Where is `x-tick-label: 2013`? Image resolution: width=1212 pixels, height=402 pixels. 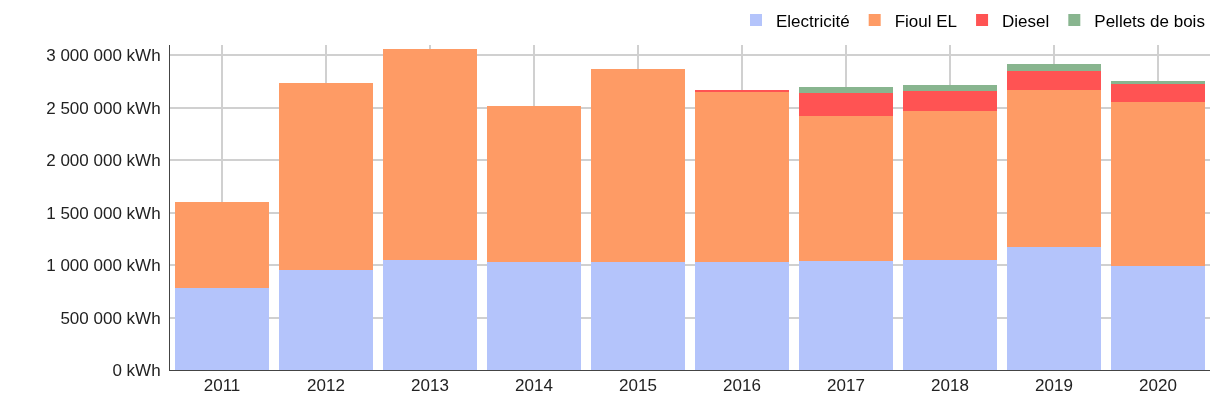
x-tick-label: 2013 is located at coordinates (430, 386).